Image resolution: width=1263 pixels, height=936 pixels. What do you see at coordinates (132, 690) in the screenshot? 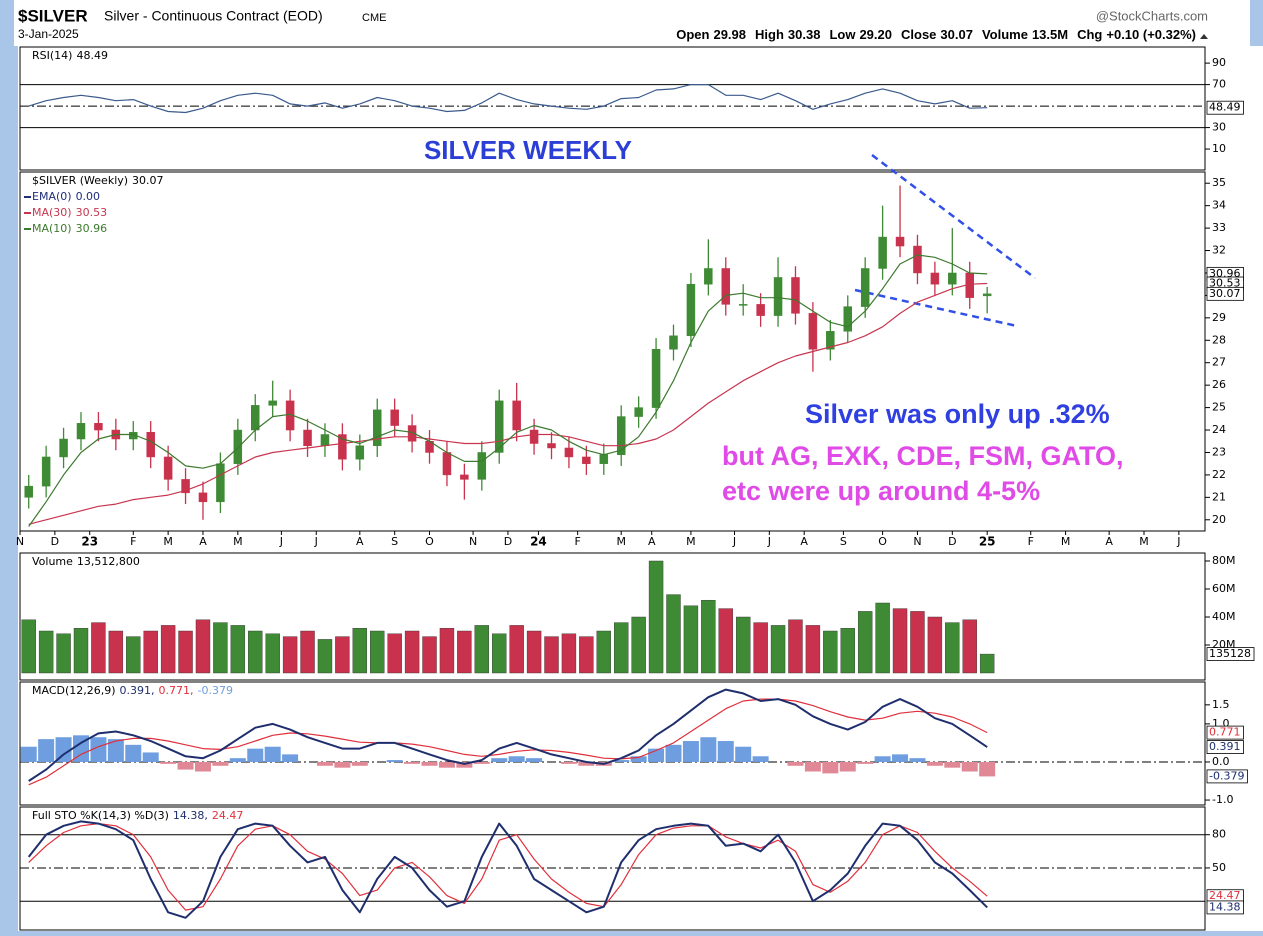
I see `legend-entry: MACD(12,26,9) 0.391, 0.771, -0.379` at bounding box center [132, 690].